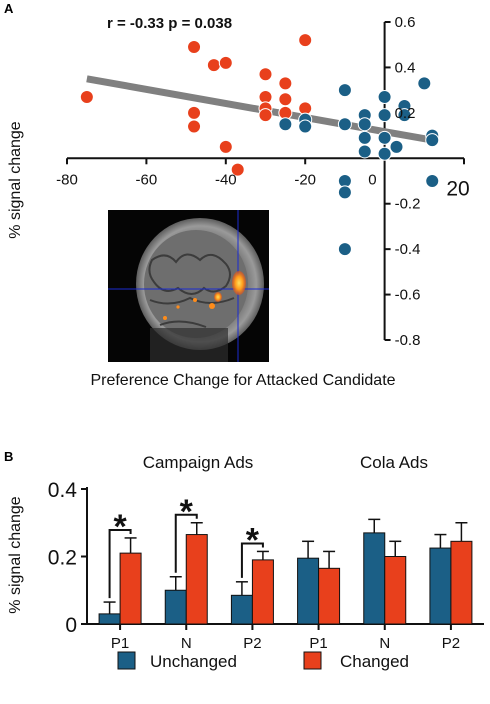  I want to click on correlation-annotation: r = -0.33 p = 0.038, so click(169, 23).